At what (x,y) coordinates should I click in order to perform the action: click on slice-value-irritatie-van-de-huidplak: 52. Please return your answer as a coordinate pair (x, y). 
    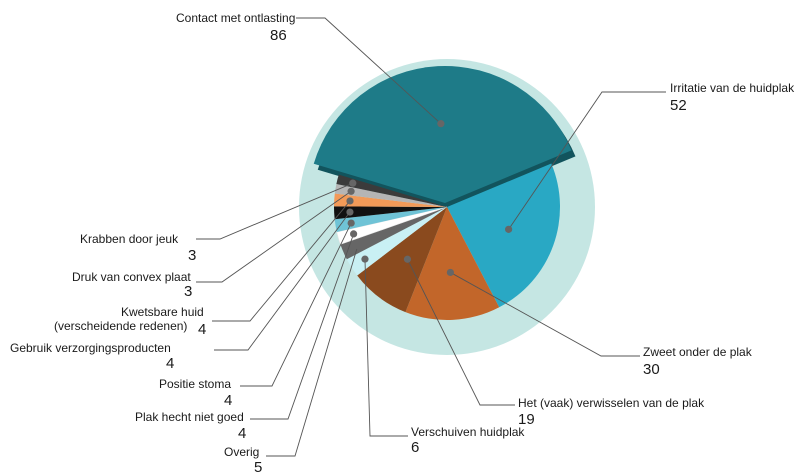
    Looking at the image, I should click on (678, 105).